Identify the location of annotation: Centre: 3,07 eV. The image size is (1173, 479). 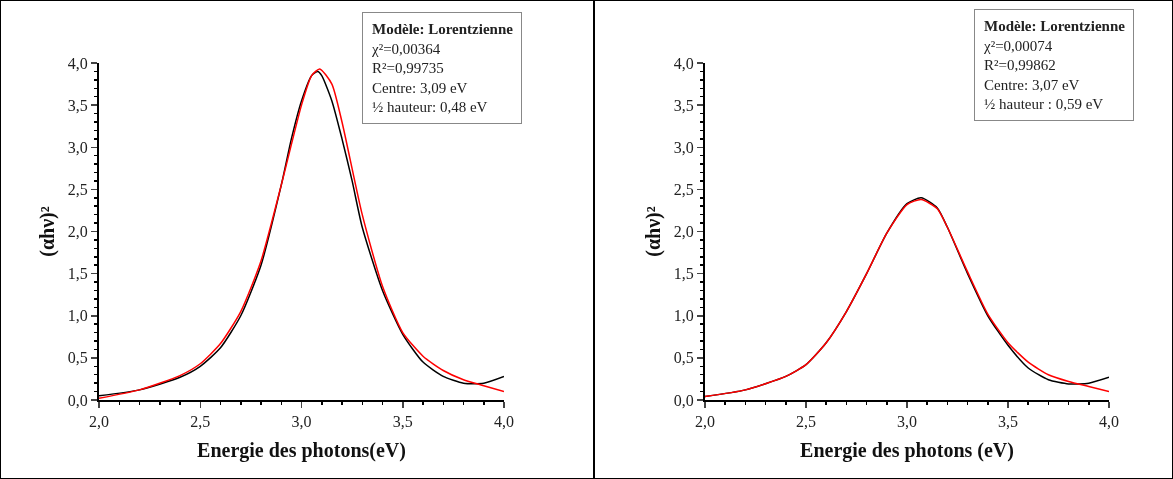
(1032, 84).